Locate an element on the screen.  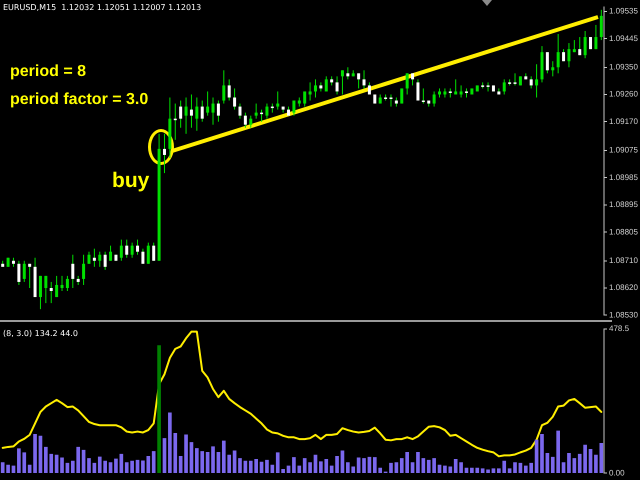
y-tick-label: 1.09075 is located at coordinates (623, 150).